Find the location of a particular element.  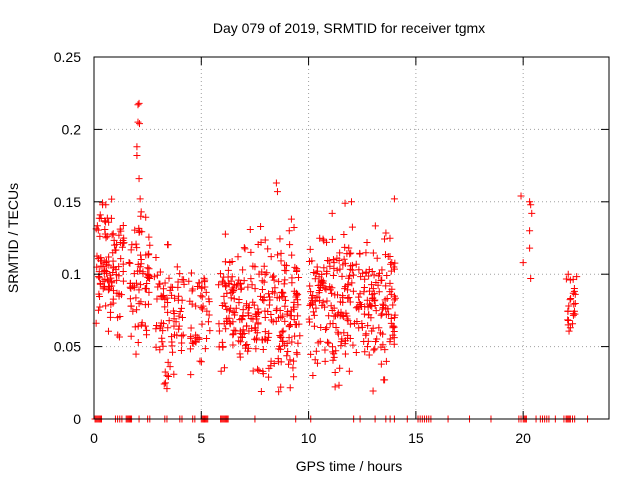

x-tick-label: 5 is located at coordinates (201, 438).